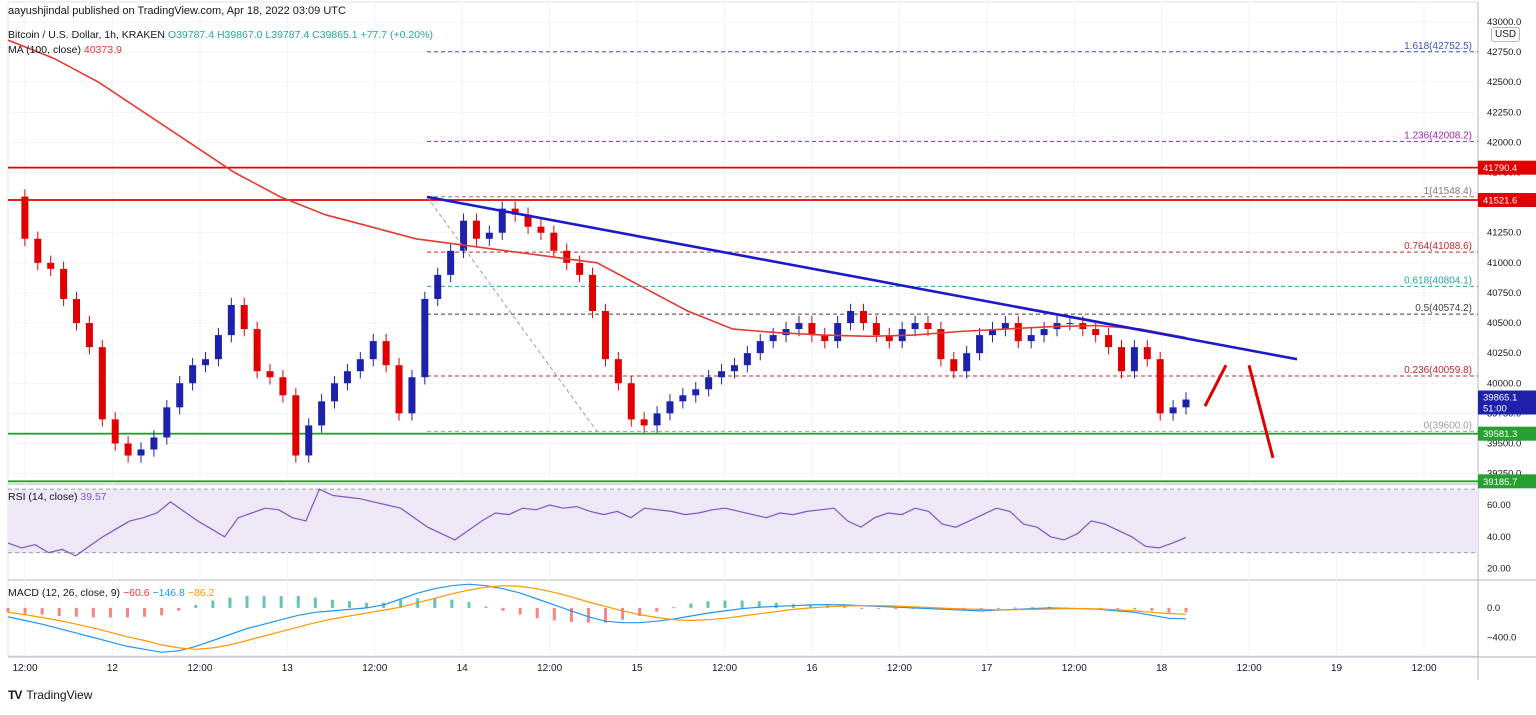 This screenshot has height=715, width=1536. I want to click on y-tick-label: 42000.0, so click(1504, 142).